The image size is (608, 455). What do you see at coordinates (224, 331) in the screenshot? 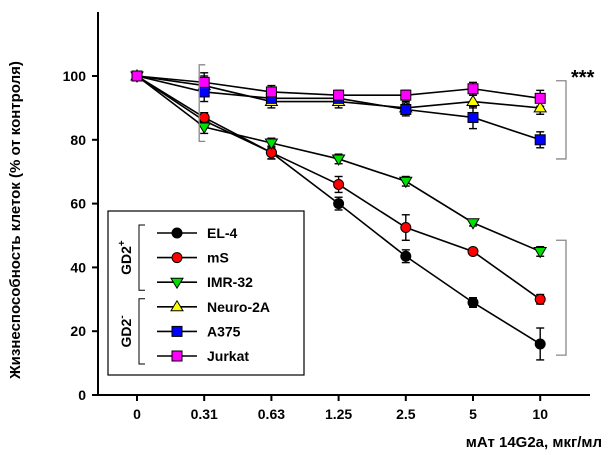
I see `legend-label-a375: A375` at bounding box center [224, 331].